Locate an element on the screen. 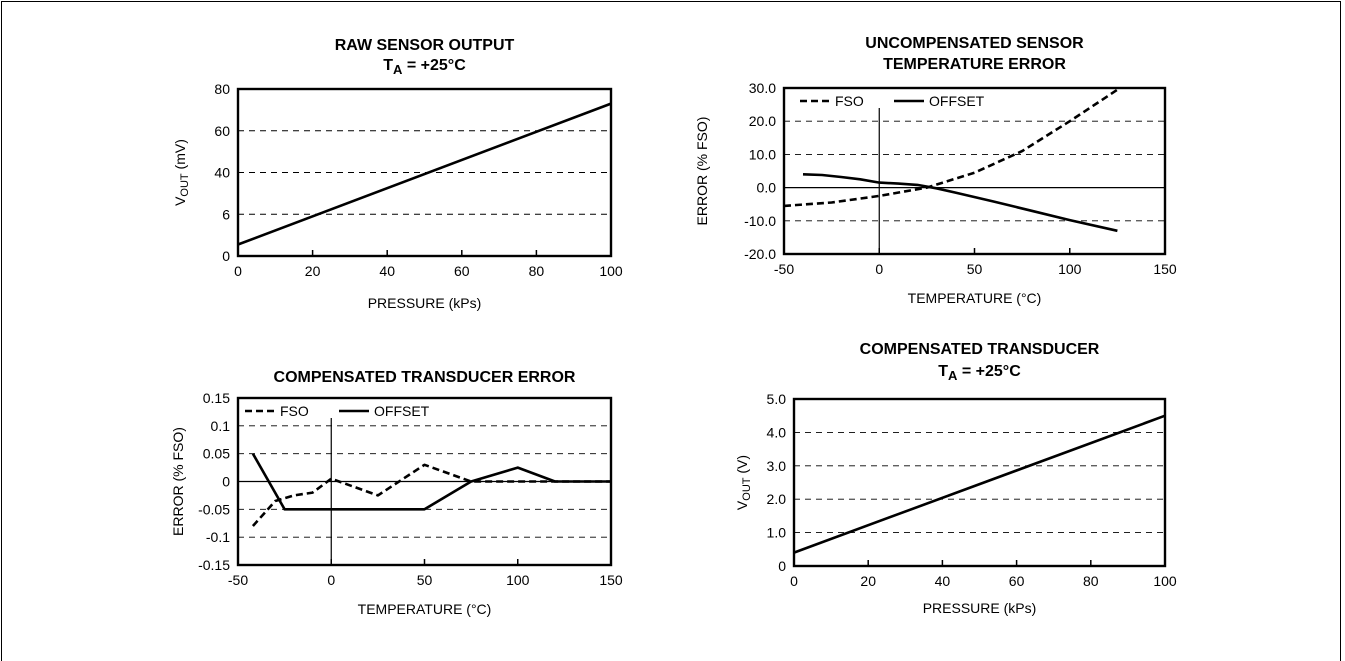 The height and width of the screenshot is (661, 1345). y-tick-label: 0.1 is located at coordinates (221, 426).